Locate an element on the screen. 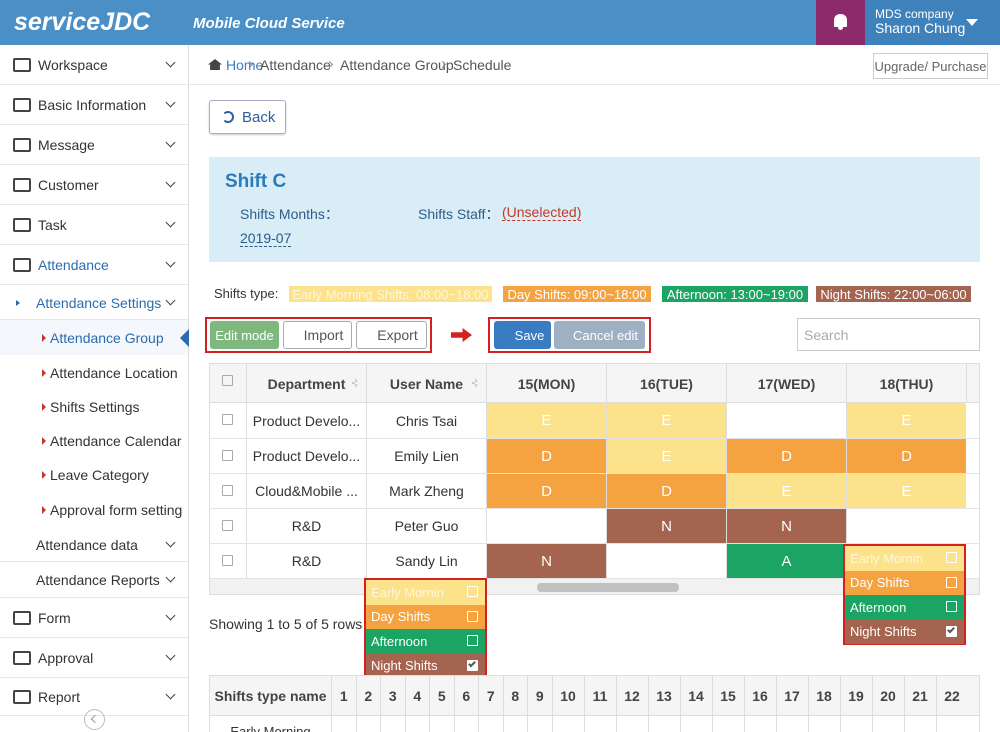 Image resolution: width=1000 pixels, height=732 pixels. breadcrumb-item: Attendance is located at coordinates (295, 65).